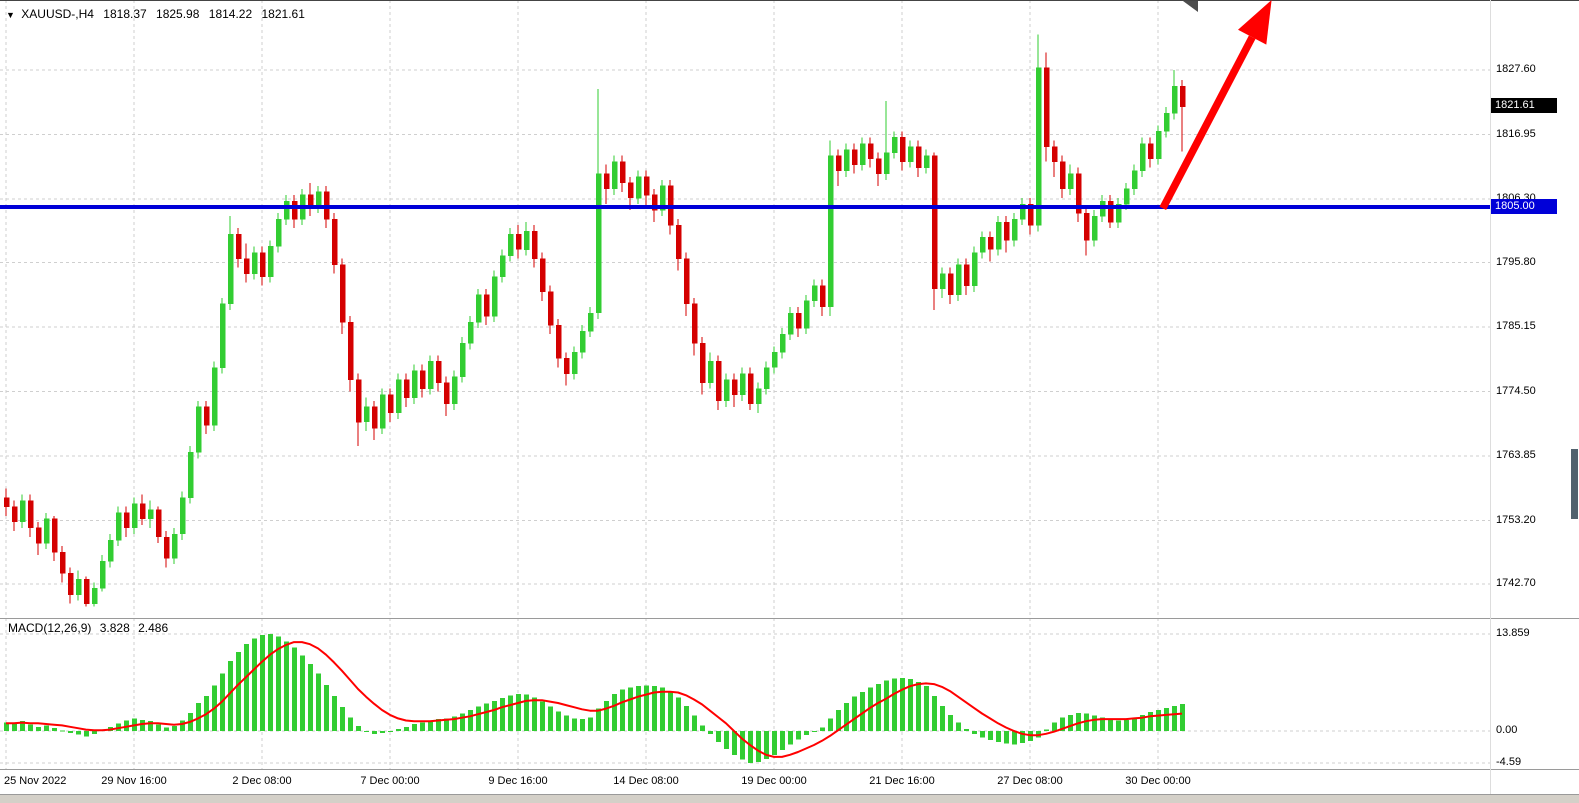  I want to click on price-axis-label: 1816.95, so click(1516, 133).